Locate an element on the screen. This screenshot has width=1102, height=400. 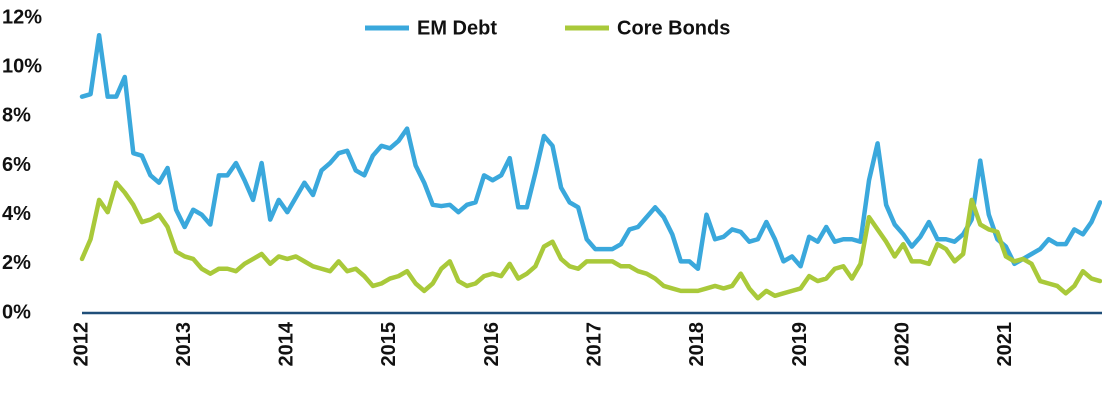
x-tick-label: 2014 is located at coordinates (287, 343).